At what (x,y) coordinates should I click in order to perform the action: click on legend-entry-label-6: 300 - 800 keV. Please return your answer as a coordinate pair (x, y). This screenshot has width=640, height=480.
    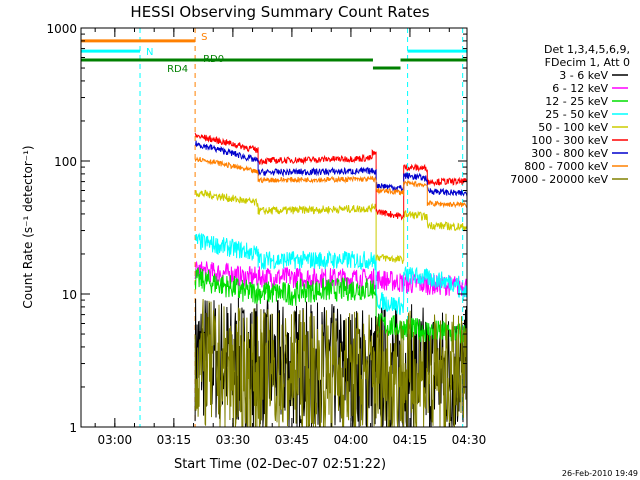
    Looking at the image, I should click on (569, 153).